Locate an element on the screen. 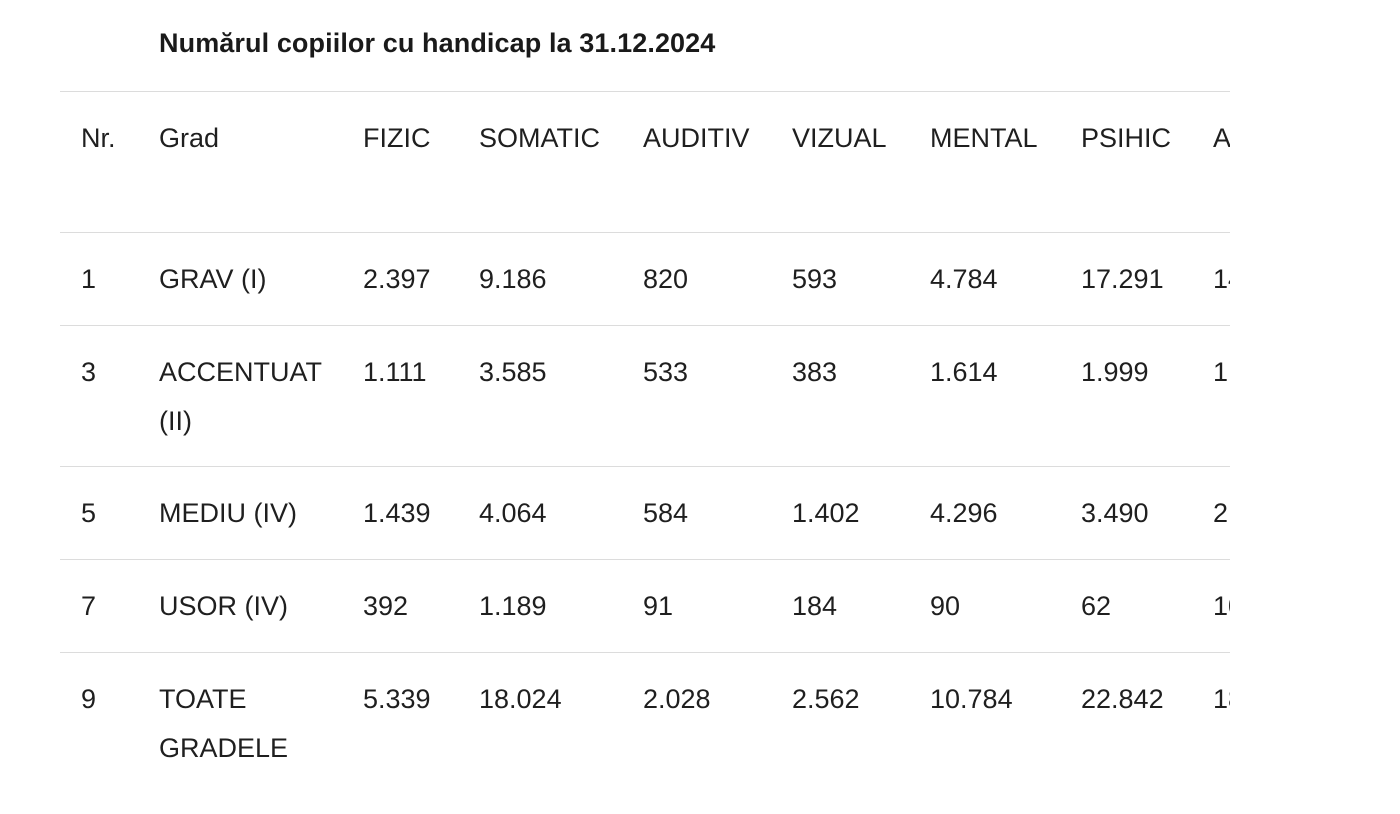 This screenshot has width=1400, height=814. cell-vizual: 1.402 is located at coordinates (826, 513).